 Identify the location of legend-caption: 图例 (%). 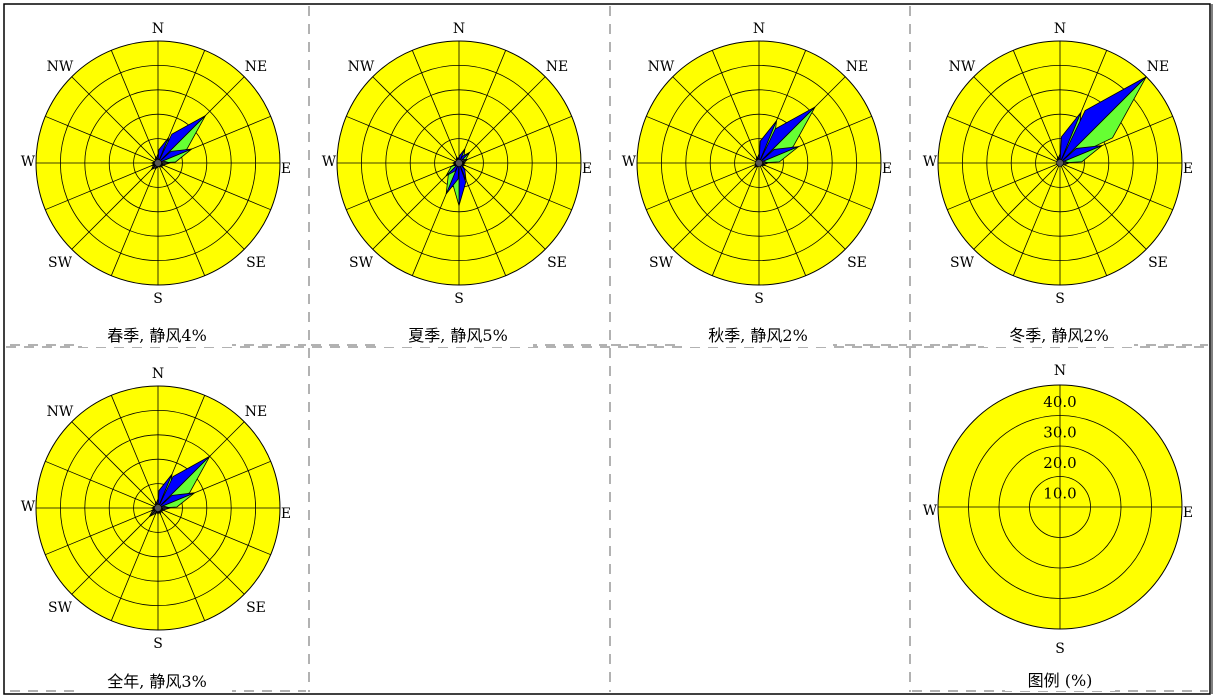
(1060, 680).